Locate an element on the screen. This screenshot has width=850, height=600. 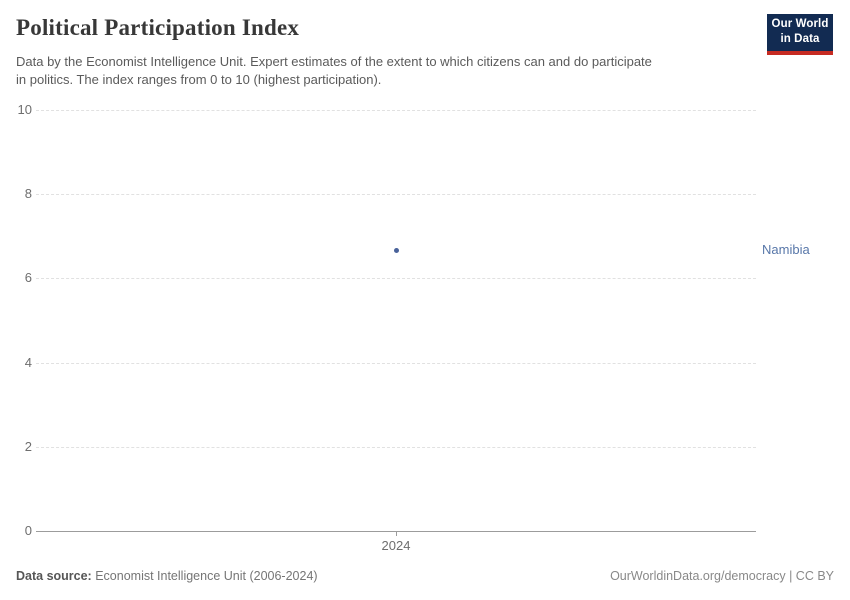
data-source-value: Economist Intelligence Unit (2006-2024) is located at coordinates (204, 576).